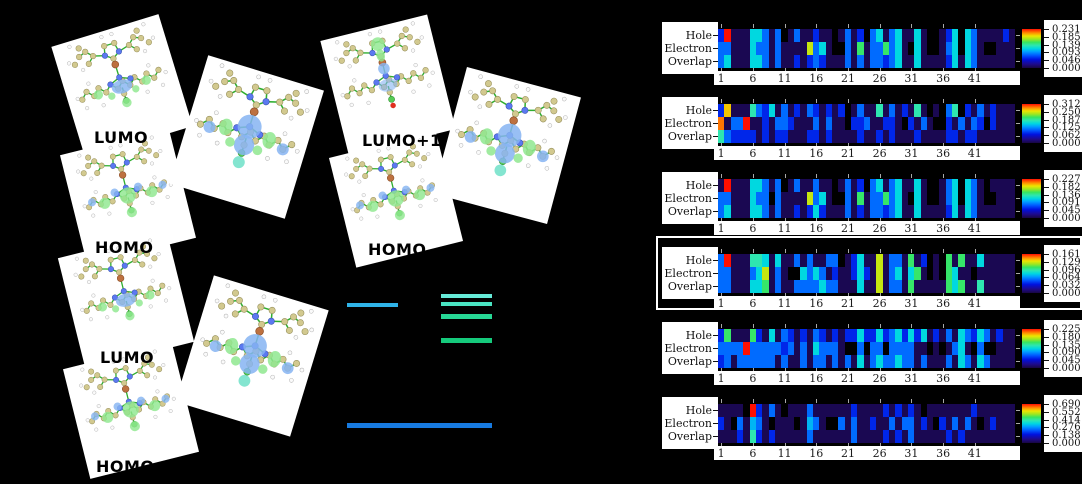 The width and height of the screenshot is (1082, 484). What do you see at coordinates (1066, 337) in the screenshot?
I see `colorbar-tick-label: 0.180` at bounding box center [1066, 337].